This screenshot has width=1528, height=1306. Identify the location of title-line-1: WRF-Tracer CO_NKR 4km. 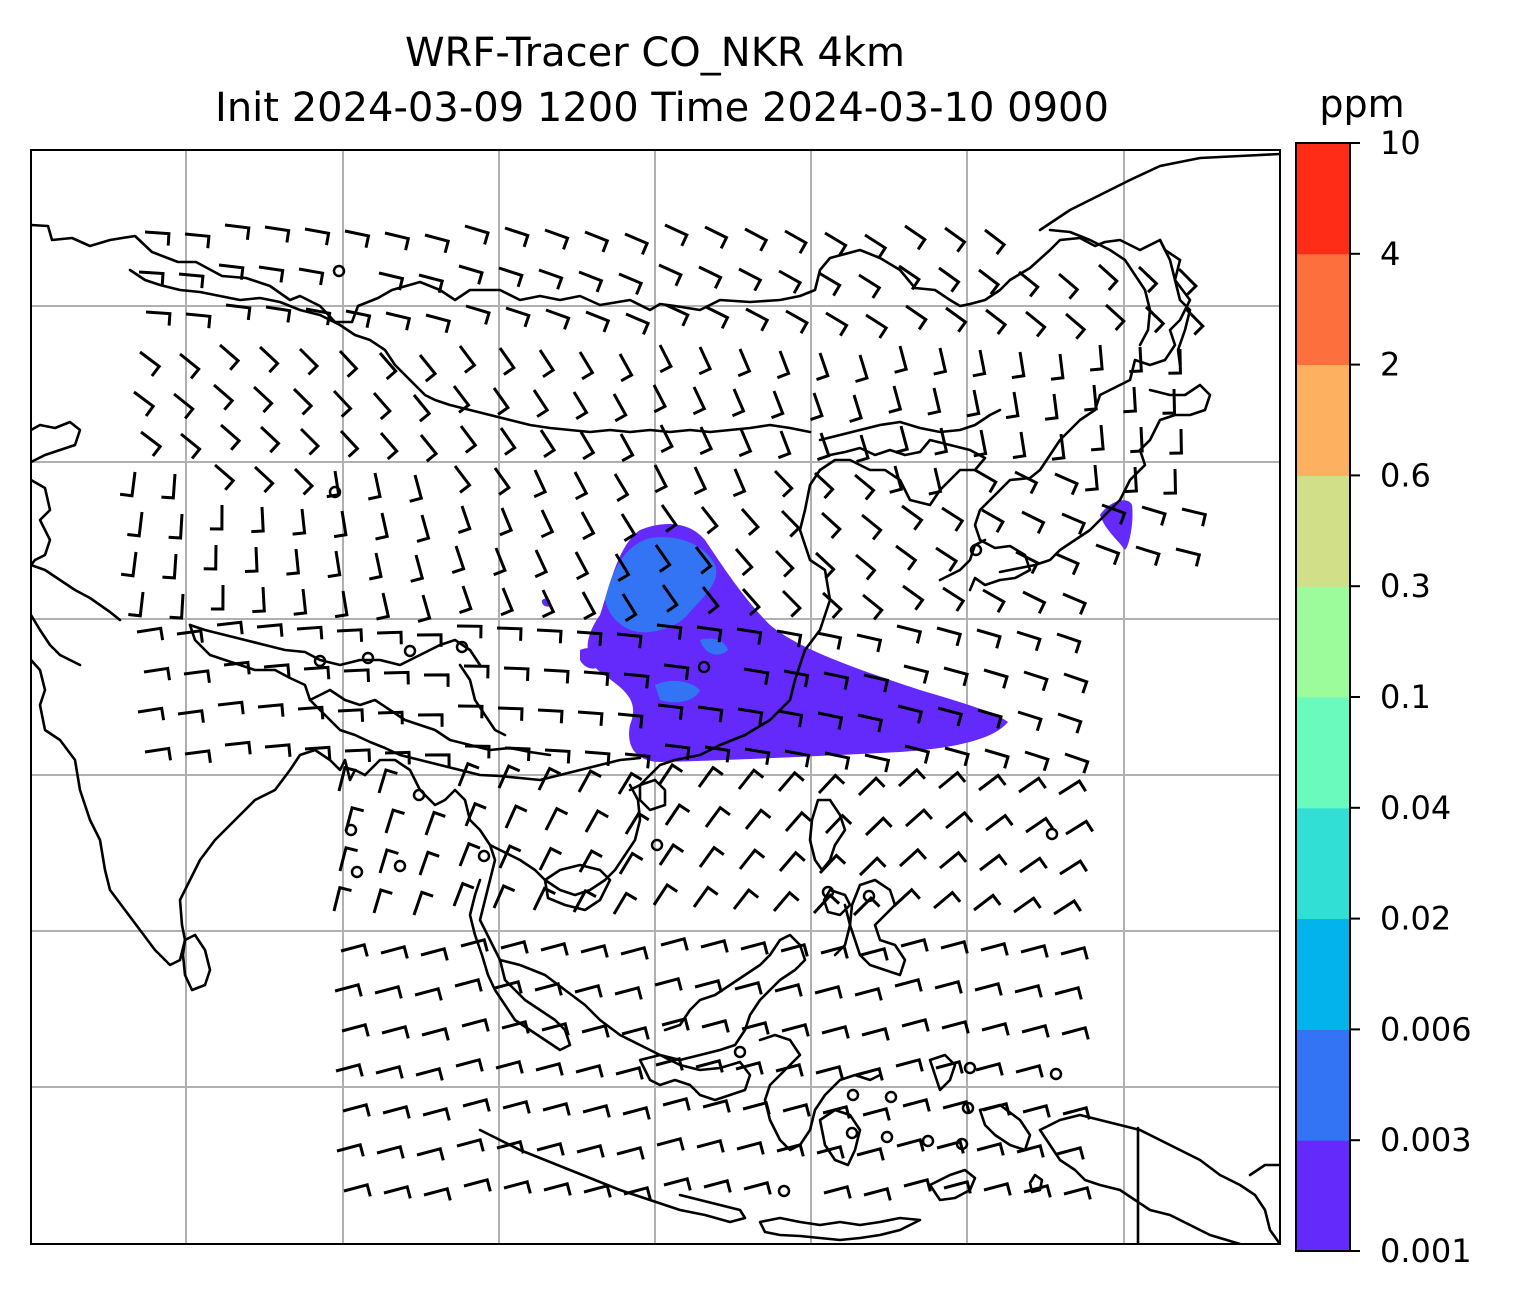
(655, 53).